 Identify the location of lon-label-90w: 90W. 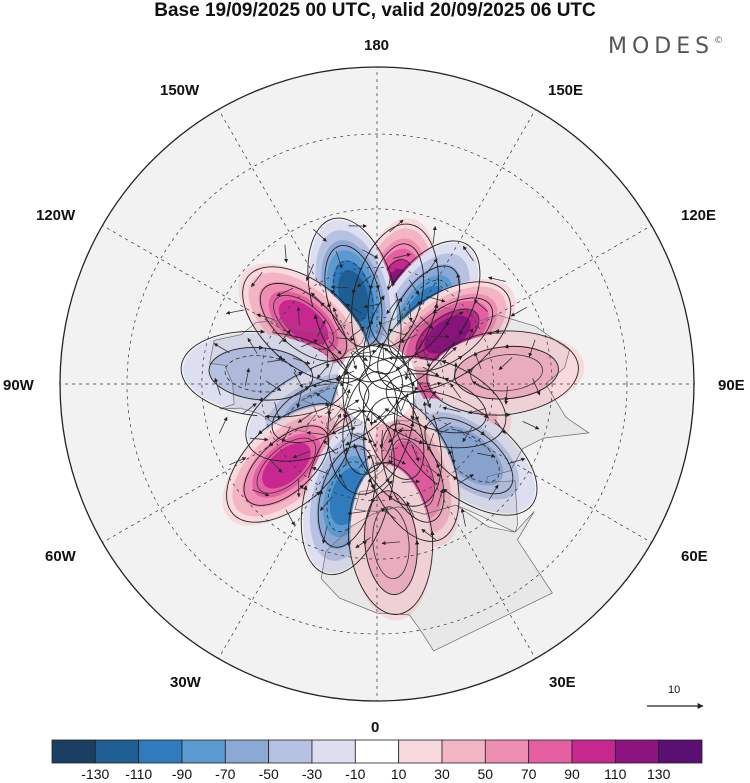
(18, 385).